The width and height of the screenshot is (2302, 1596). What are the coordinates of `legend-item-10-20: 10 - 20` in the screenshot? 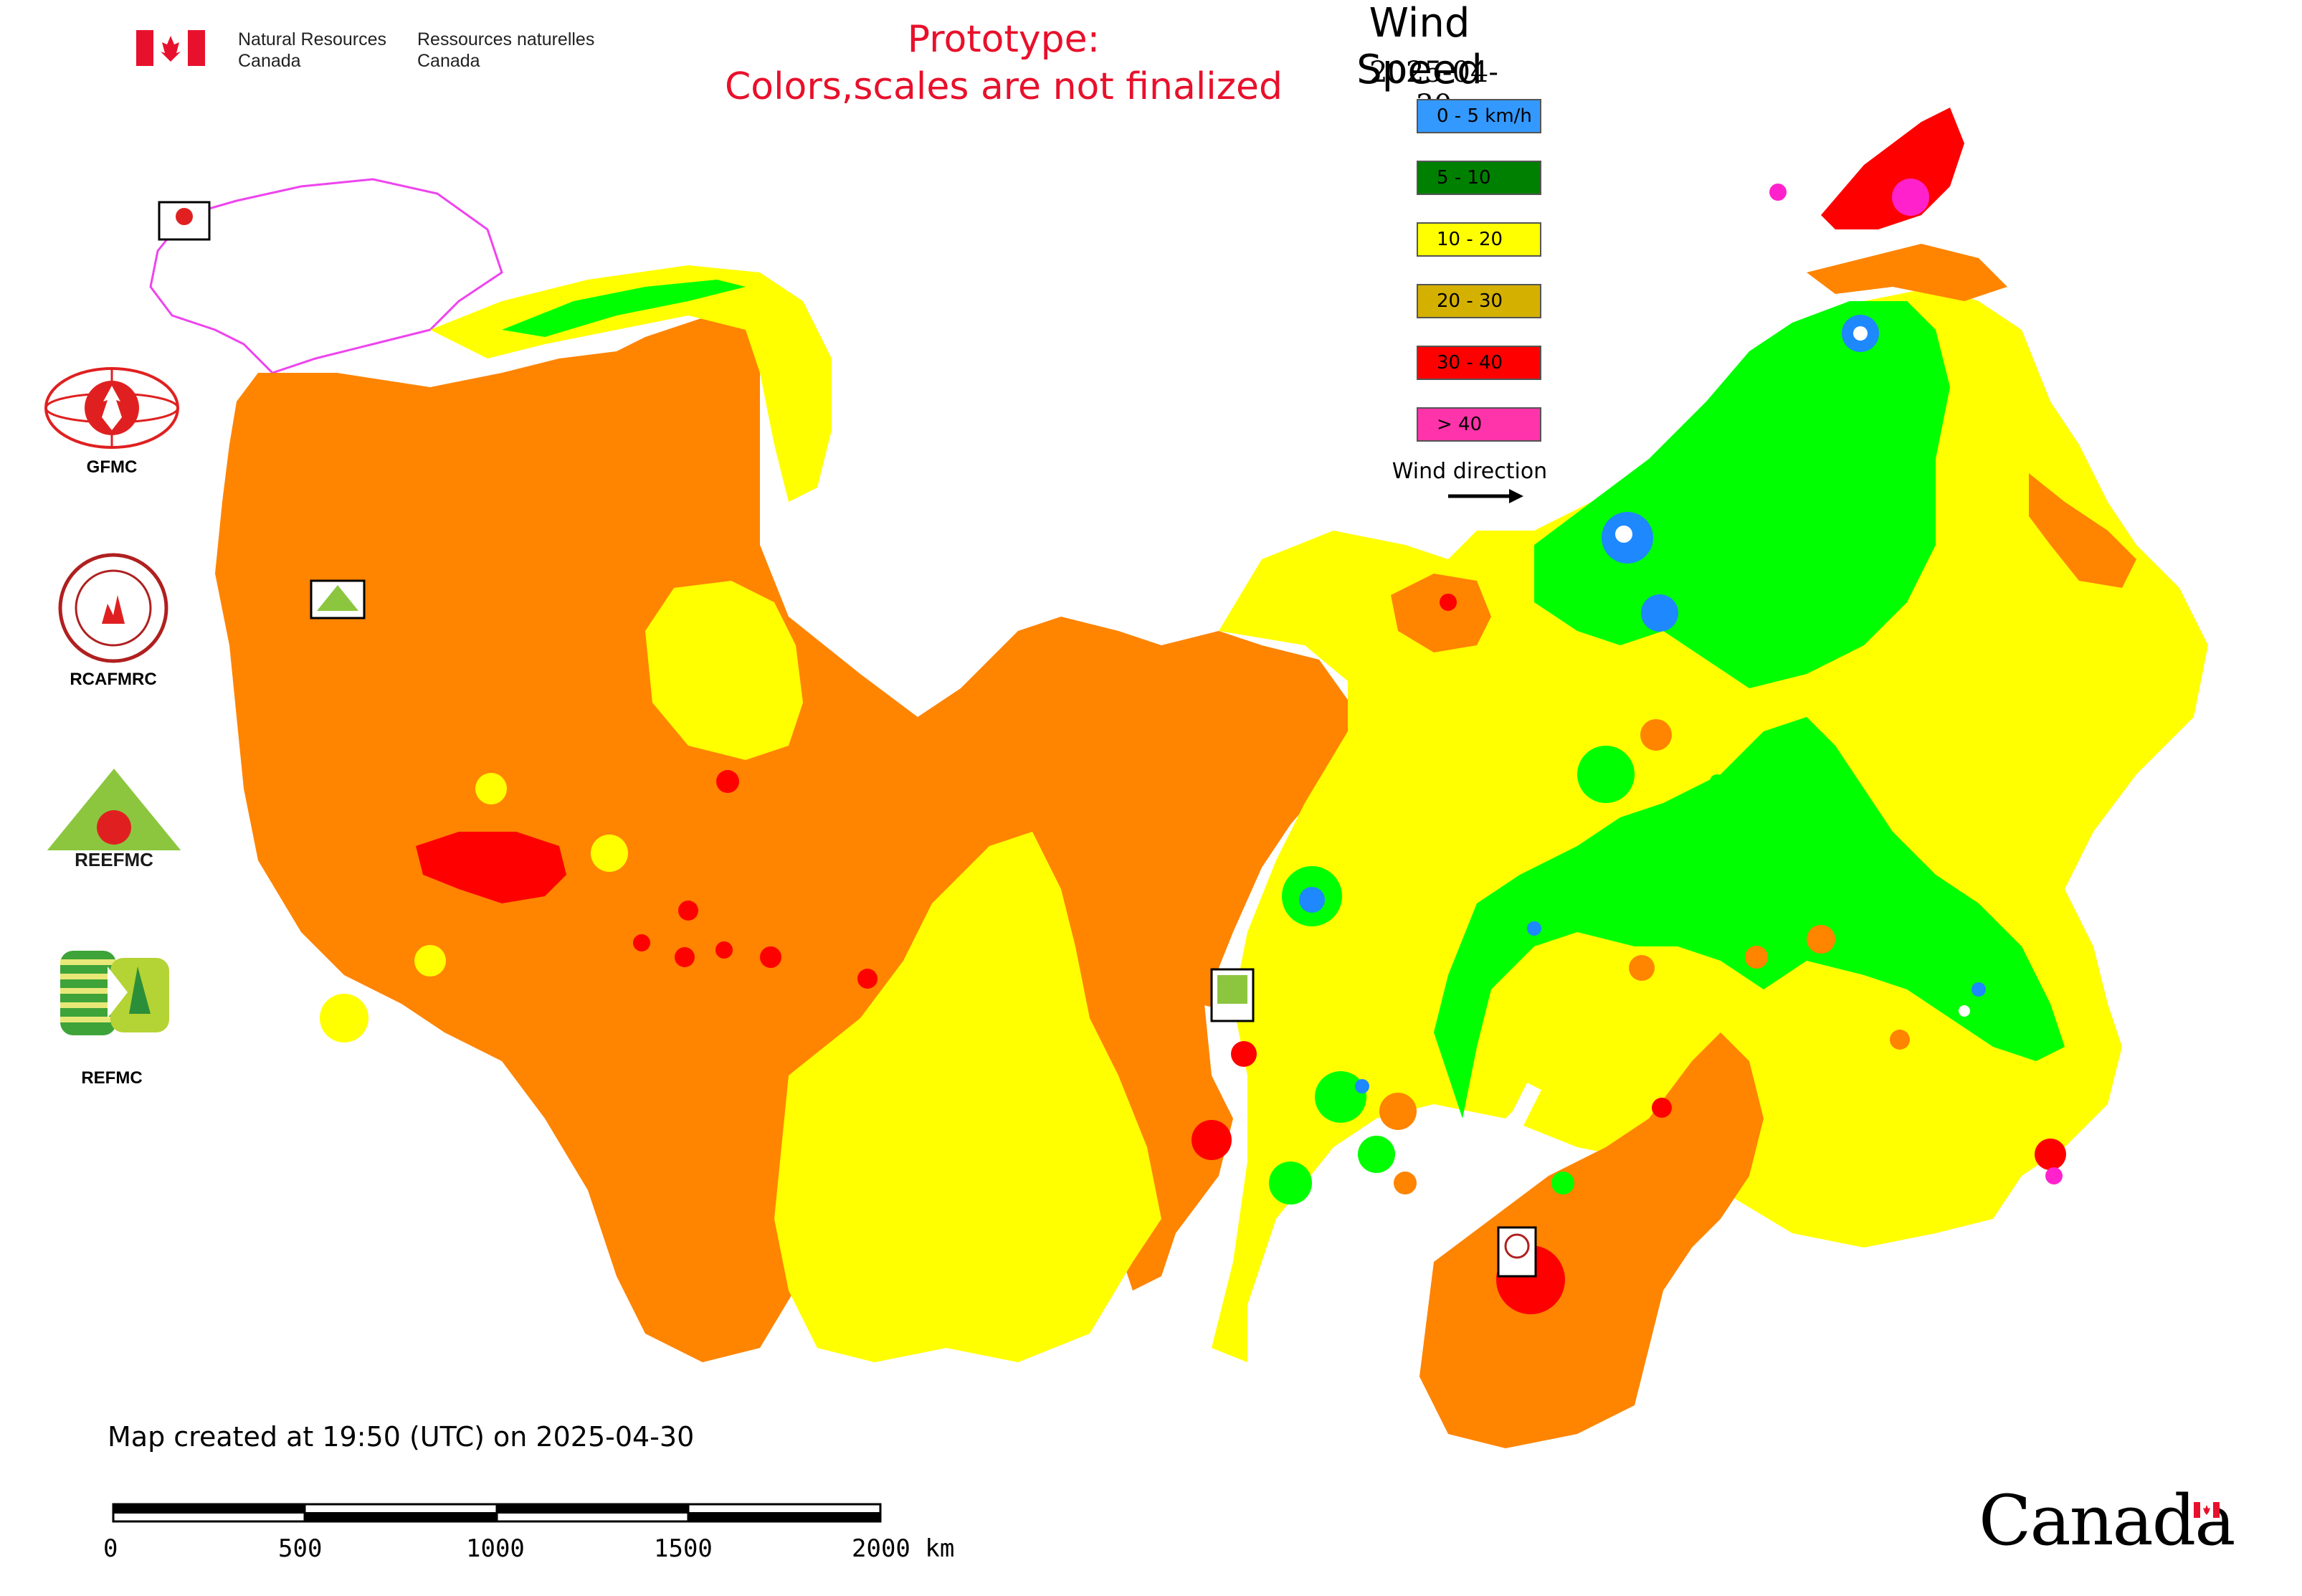 It's located at (1479, 239).